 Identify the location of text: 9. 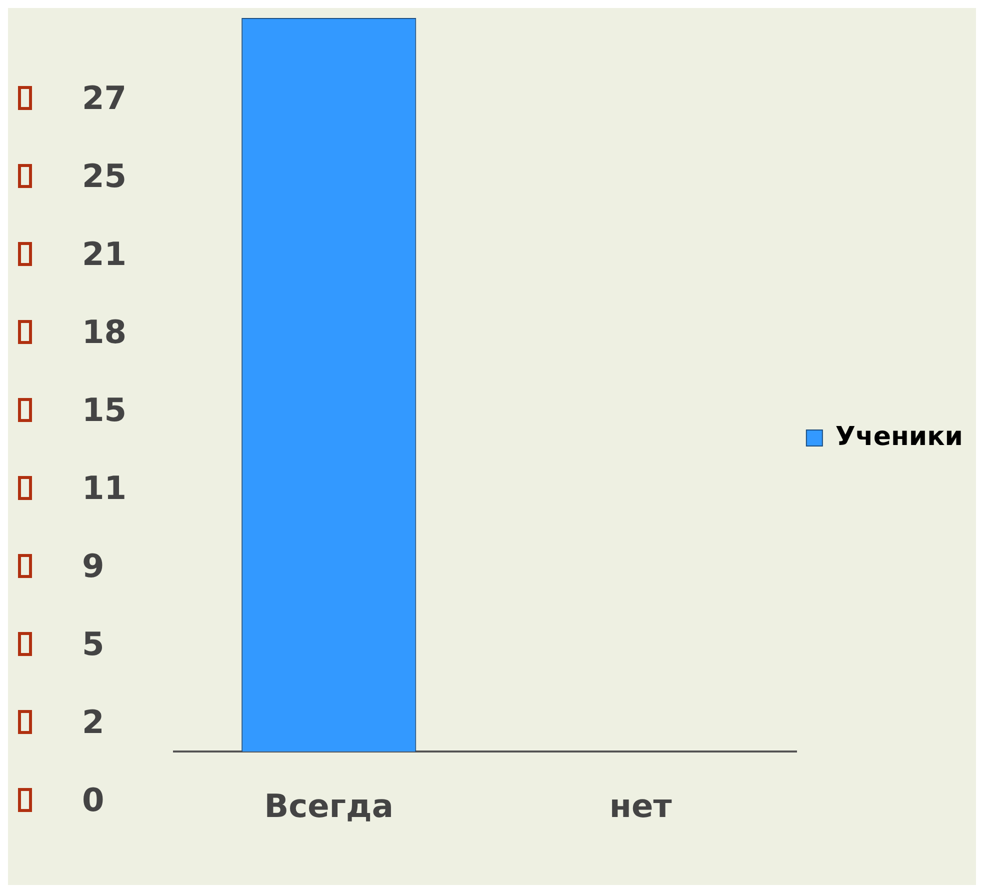
(93, 566).